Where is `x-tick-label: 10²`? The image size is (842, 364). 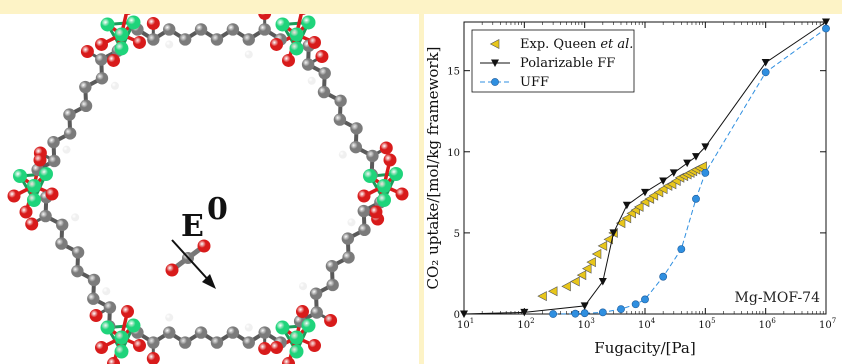 x-tick-label: 10² is located at coordinates (525, 324).